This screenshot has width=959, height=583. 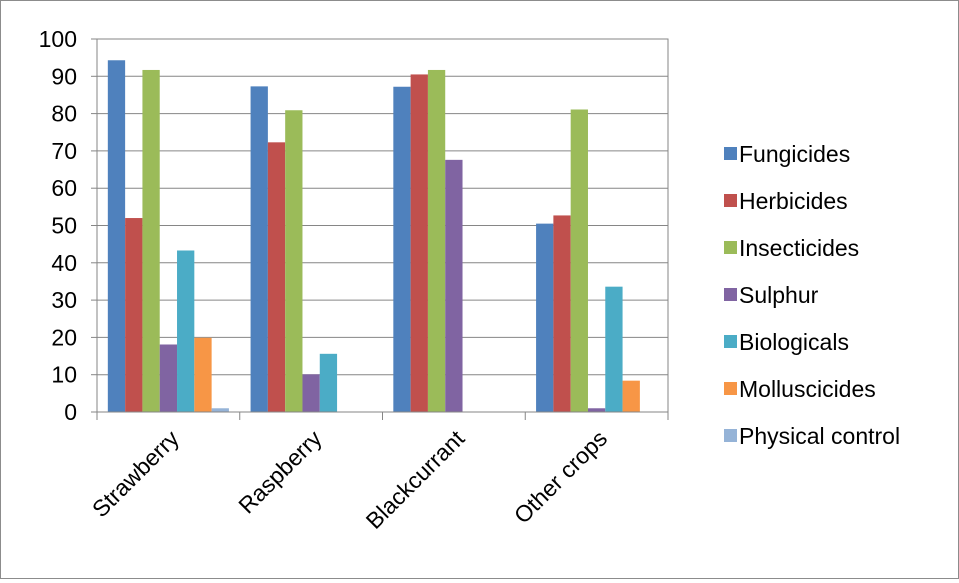 I want to click on y-tick-label-100: 100, so click(x=58, y=39).